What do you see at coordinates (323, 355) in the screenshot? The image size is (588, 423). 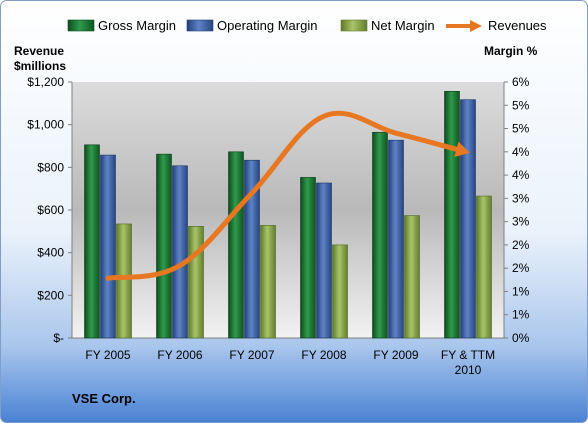 I see `x-tick-label: FY 2008` at bounding box center [323, 355].